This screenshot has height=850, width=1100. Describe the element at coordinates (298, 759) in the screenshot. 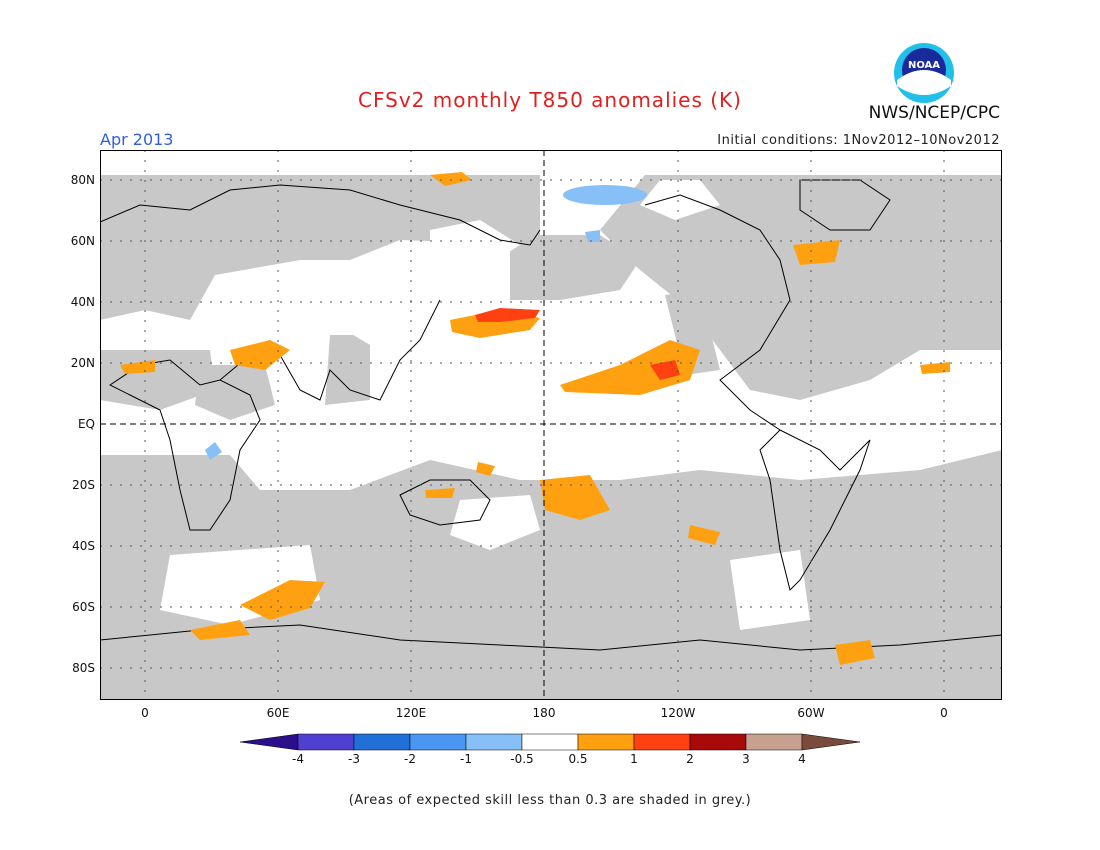

I see `colorbar-label: -4` at that location.